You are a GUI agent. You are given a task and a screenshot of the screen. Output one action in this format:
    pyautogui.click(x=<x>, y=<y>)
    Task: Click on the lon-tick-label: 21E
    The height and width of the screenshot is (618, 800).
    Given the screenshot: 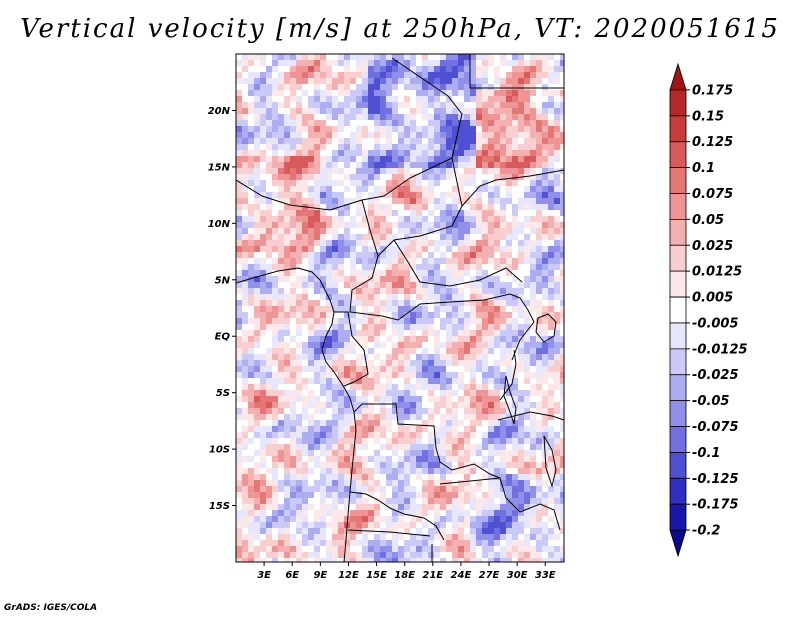 What is the action you would take?
    pyautogui.click(x=432, y=575)
    